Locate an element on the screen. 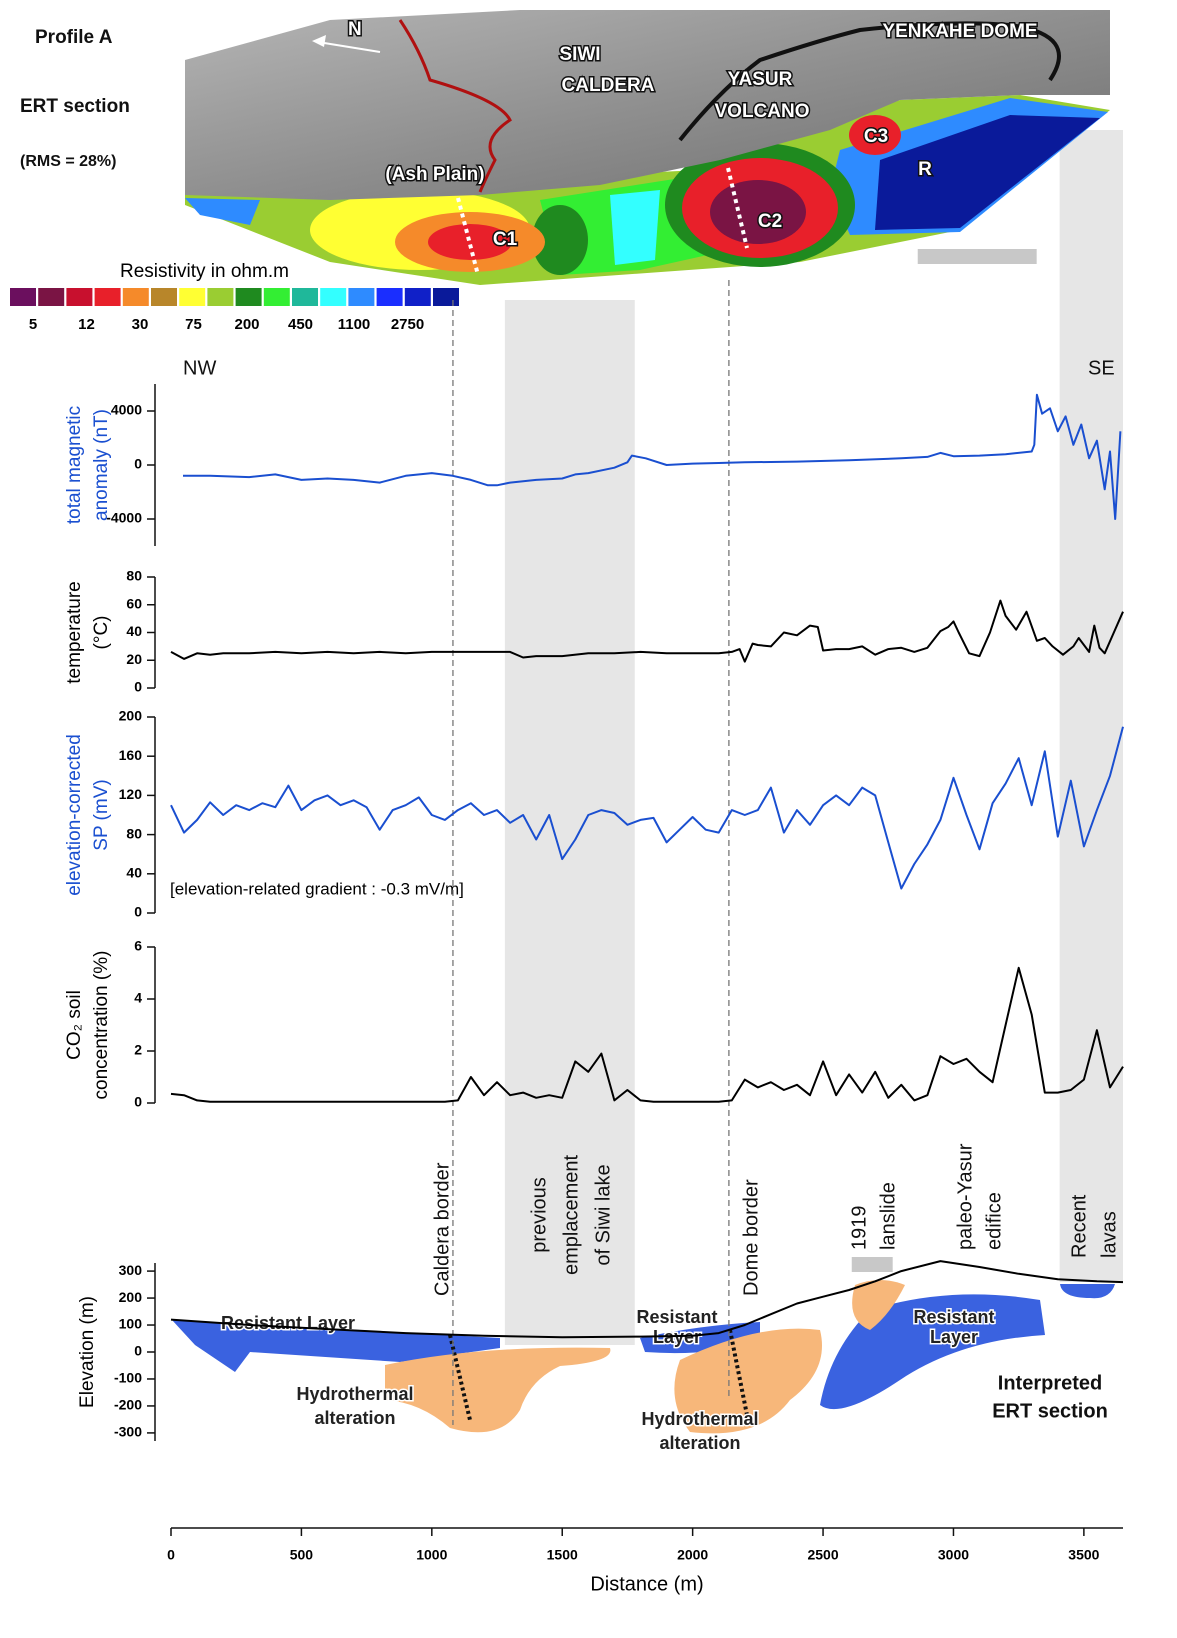  fault is located at coordinates (460, 1377).